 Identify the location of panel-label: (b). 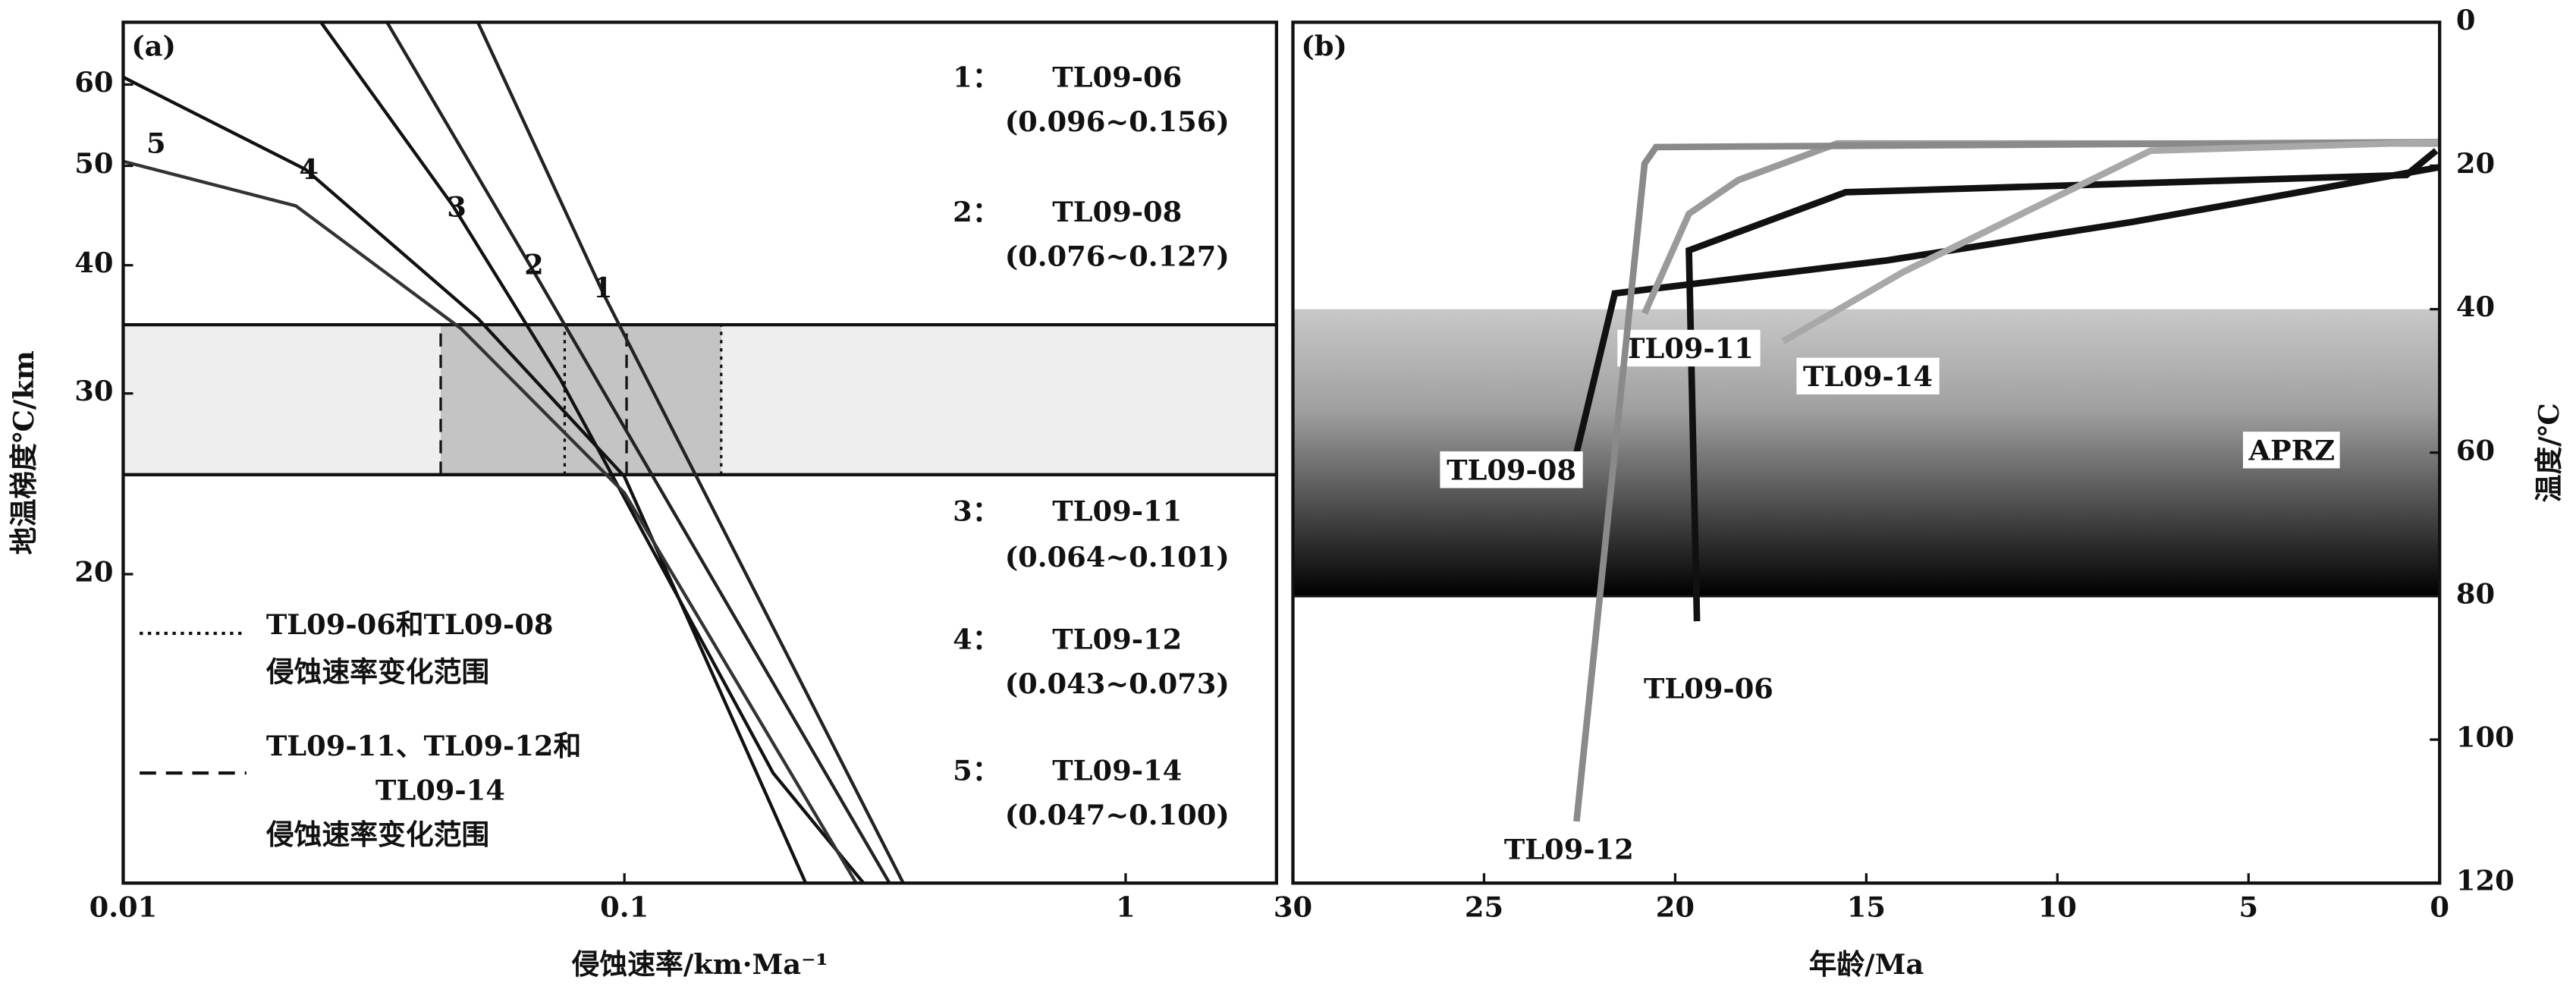
(1324, 45).